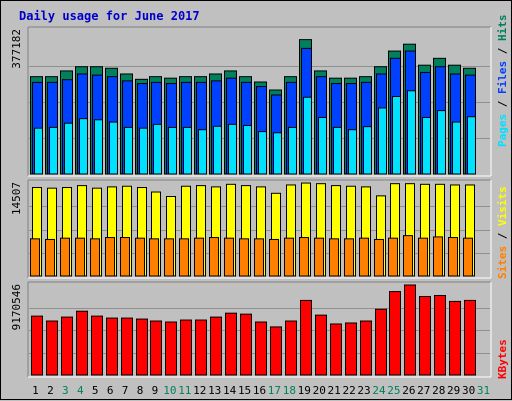 The width and height of the screenshot is (512, 401). I want to click on right-legend-labels: Pages / Files / Hits Sites / Visits KBytes, so click(502, 197).